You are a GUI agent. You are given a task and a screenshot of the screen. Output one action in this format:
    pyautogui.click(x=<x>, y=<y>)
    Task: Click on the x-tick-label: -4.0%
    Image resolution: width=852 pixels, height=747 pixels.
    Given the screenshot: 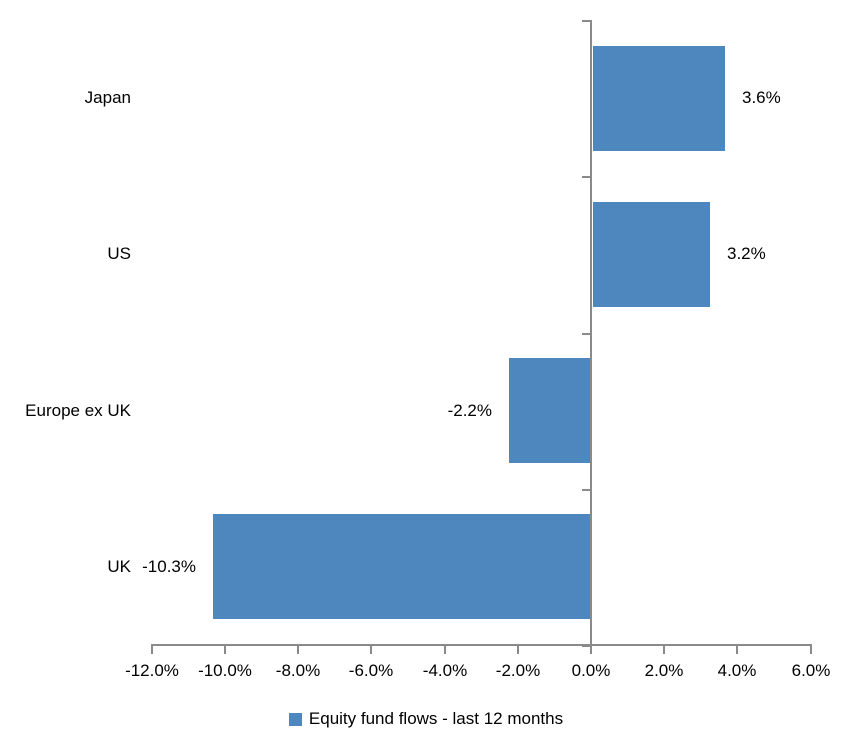 What is the action you would take?
    pyautogui.click(x=445, y=670)
    